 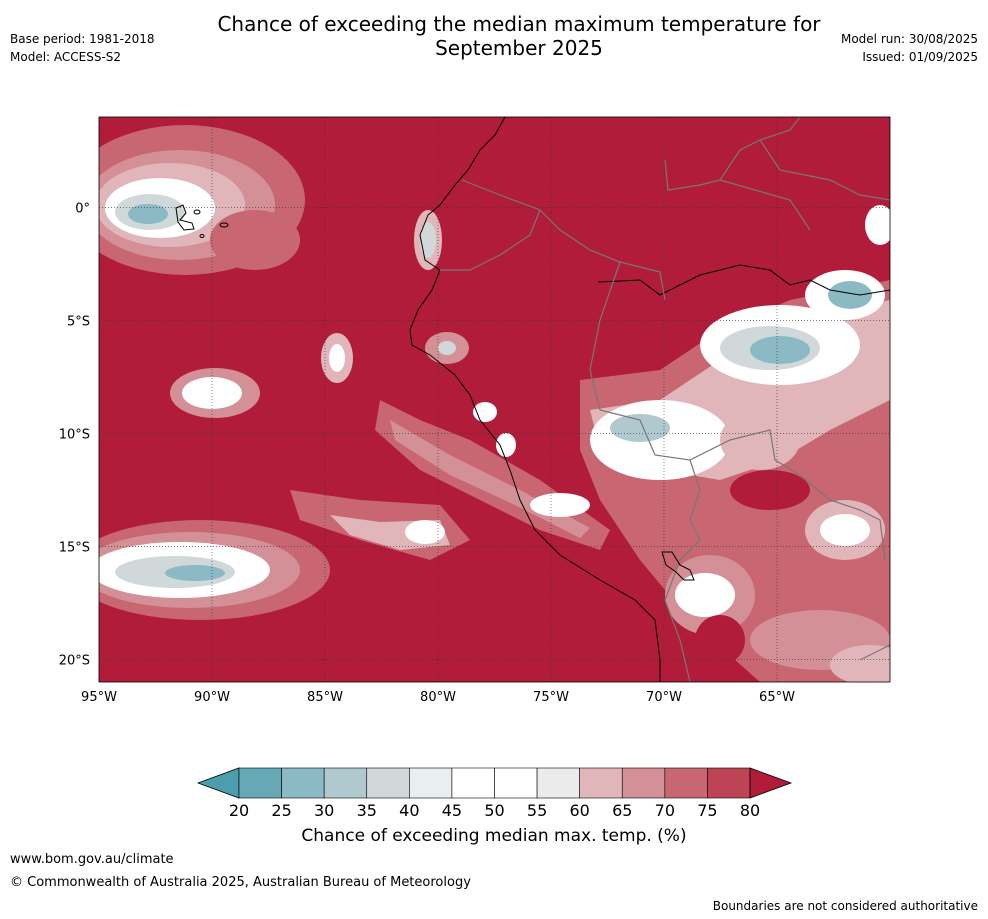 What do you see at coordinates (519, 48) in the screenshot?
I see `title-line-2: September 2025` at bounding box center [519, 48].